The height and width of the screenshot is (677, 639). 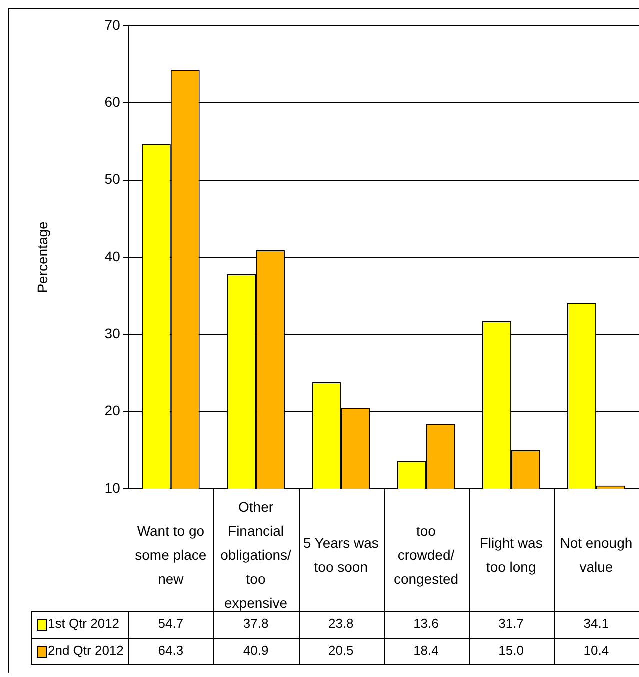 I want to click on x-tick-label: Want to go some place new, so click(x=171, y=554).